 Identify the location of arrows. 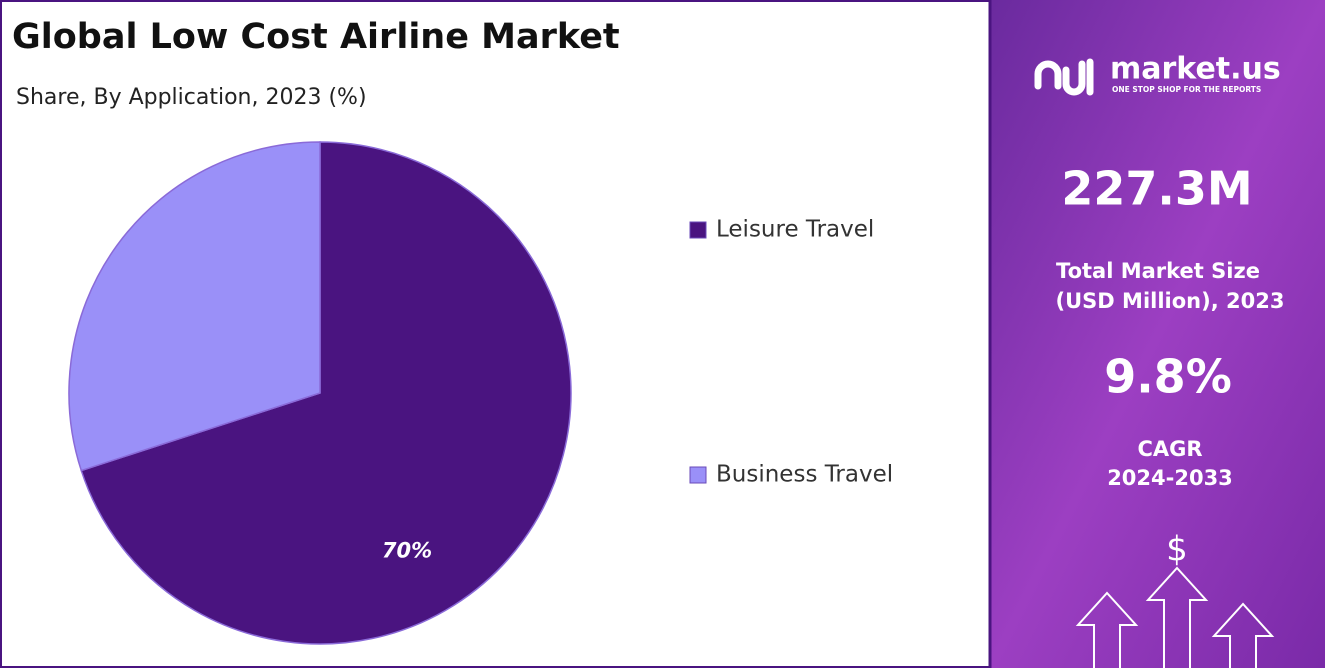
(1175, 617).